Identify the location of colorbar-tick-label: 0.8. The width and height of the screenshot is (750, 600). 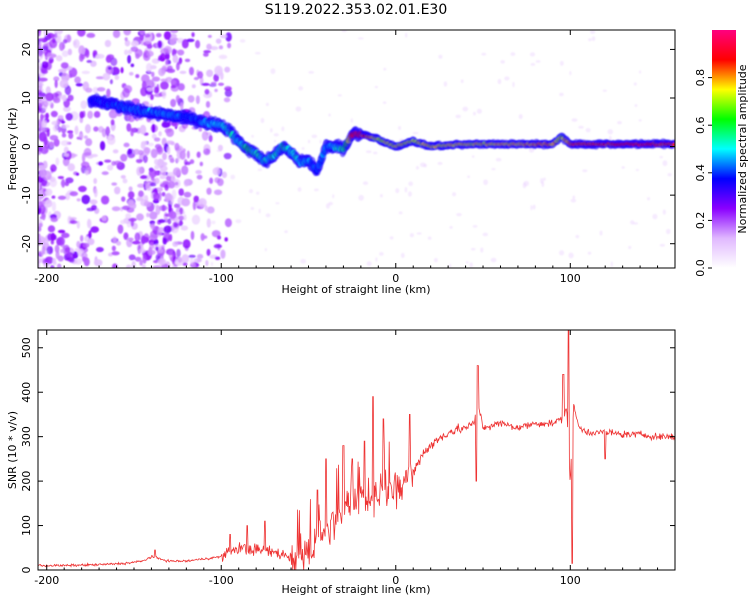
(700, 78).